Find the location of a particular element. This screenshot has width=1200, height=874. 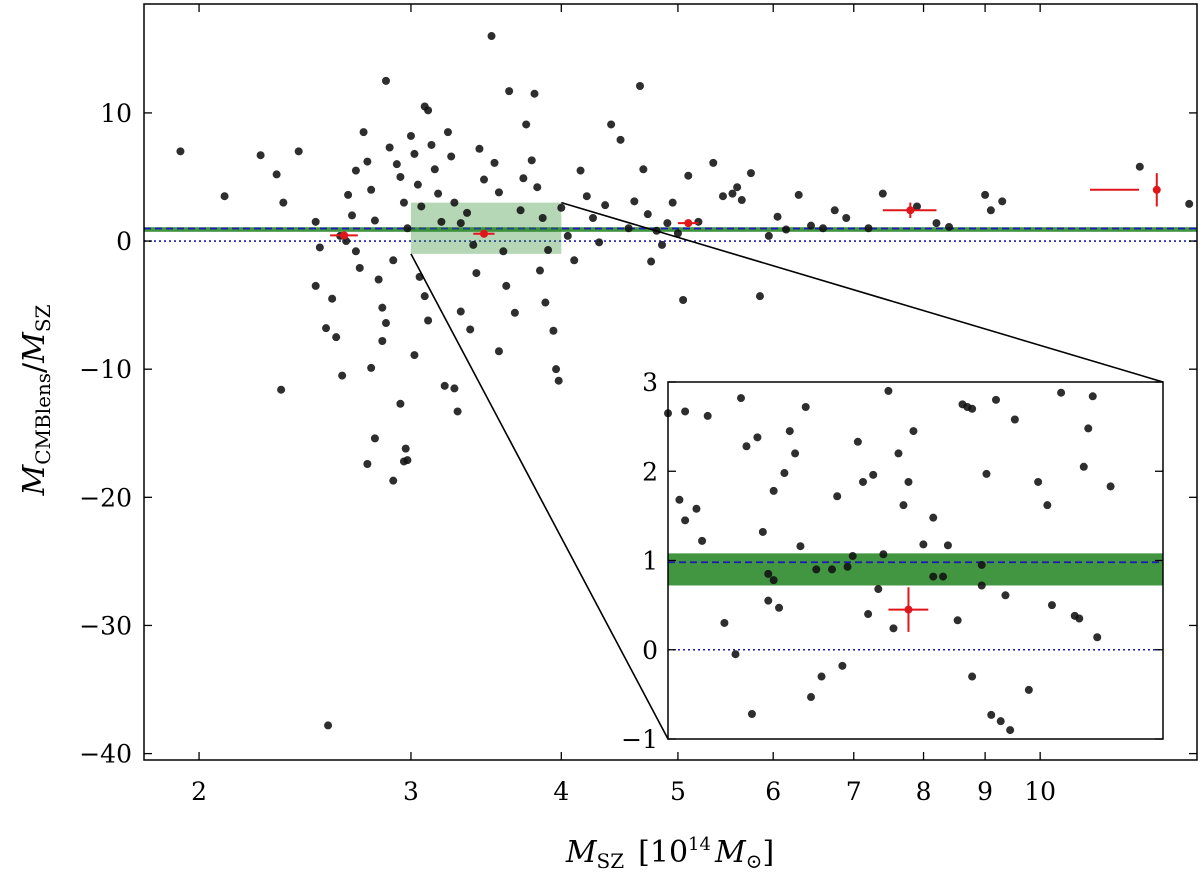

binned-point is located at coordinates (688, 223).